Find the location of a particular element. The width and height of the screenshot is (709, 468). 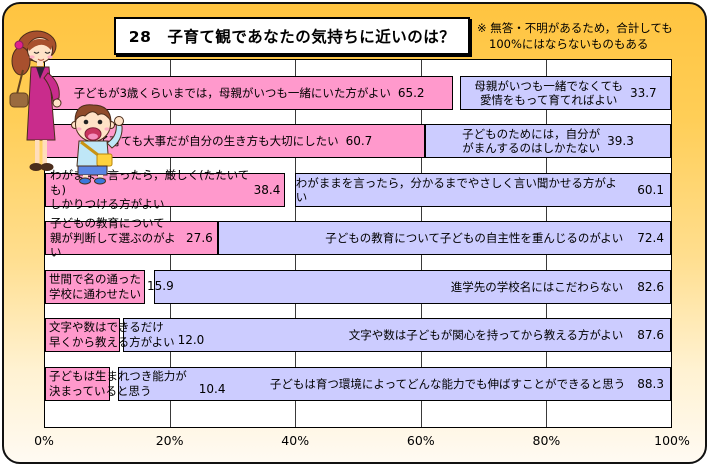

bar-value: 87.6 is located at coordinates (650, 334).